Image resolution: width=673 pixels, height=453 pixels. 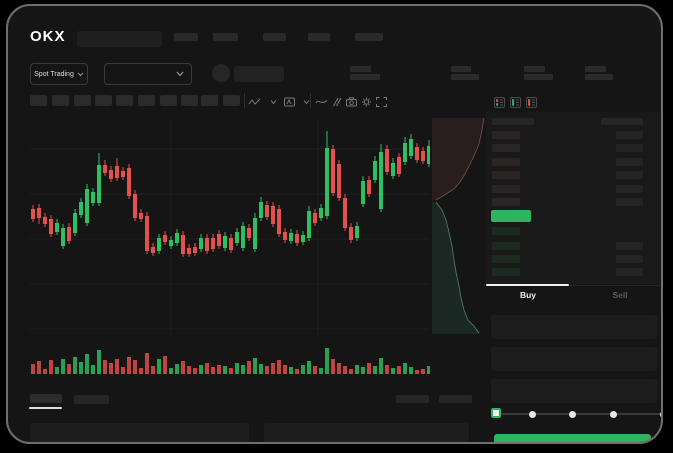 What do you see at coordinates (496, 413) in the screenshot?
I see `slider-handle` at bounding box center [496, 413].